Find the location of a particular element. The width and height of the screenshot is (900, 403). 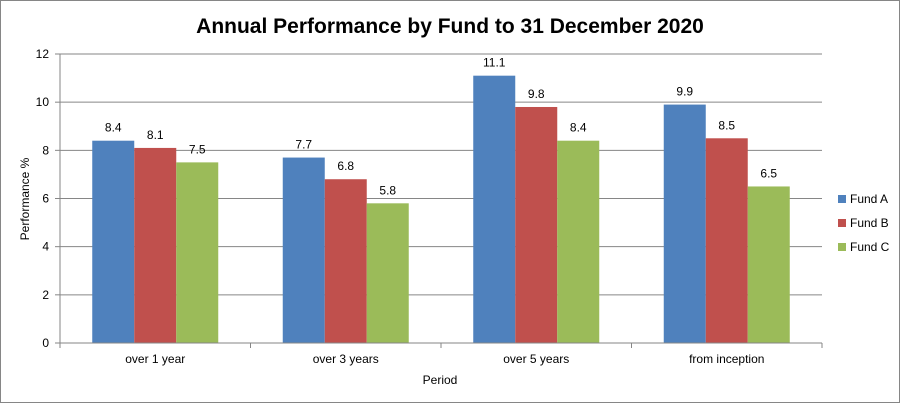

data-label: 8.5 is located at coordinates (726, 125).